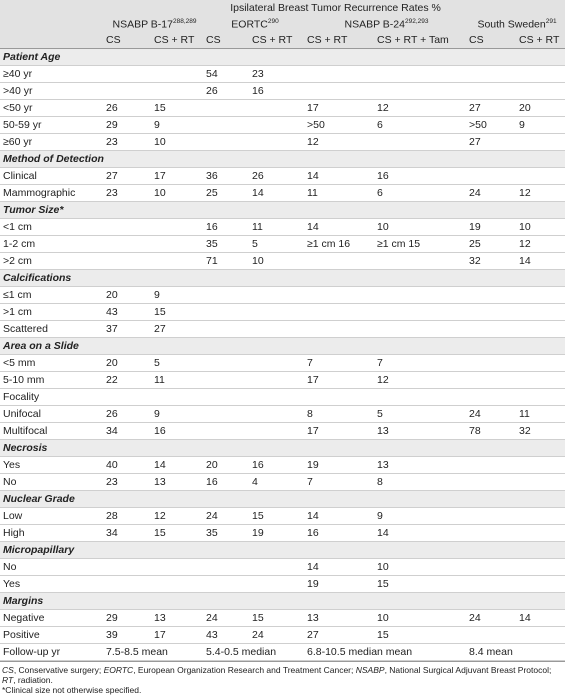 The width and height of the screenshot is (565, 700). Describe the element at coordinates (127, 329) in the screenshot. I see `cell: 37` at that location.